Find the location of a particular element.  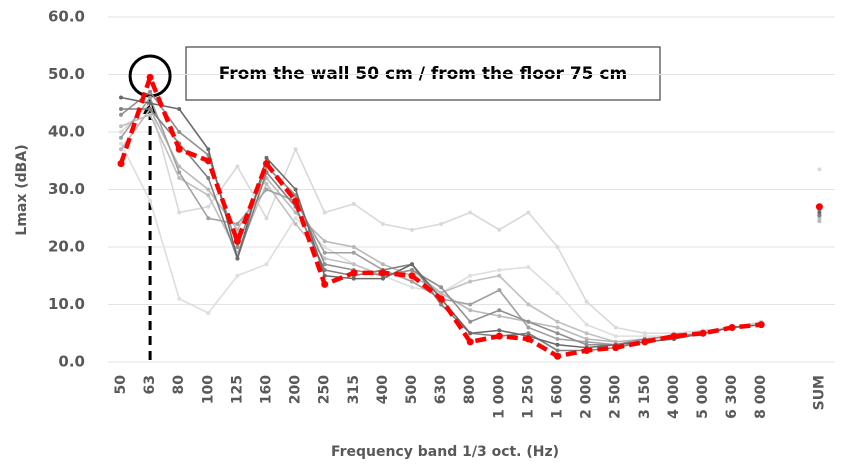

x-tick-label: 1 250 is located at coordinates (528, 397).